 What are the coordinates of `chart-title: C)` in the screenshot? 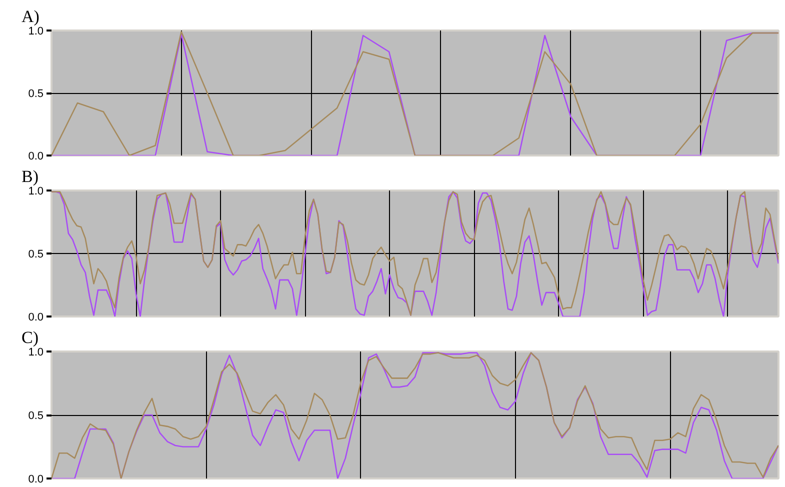 It's located at (30, 337).